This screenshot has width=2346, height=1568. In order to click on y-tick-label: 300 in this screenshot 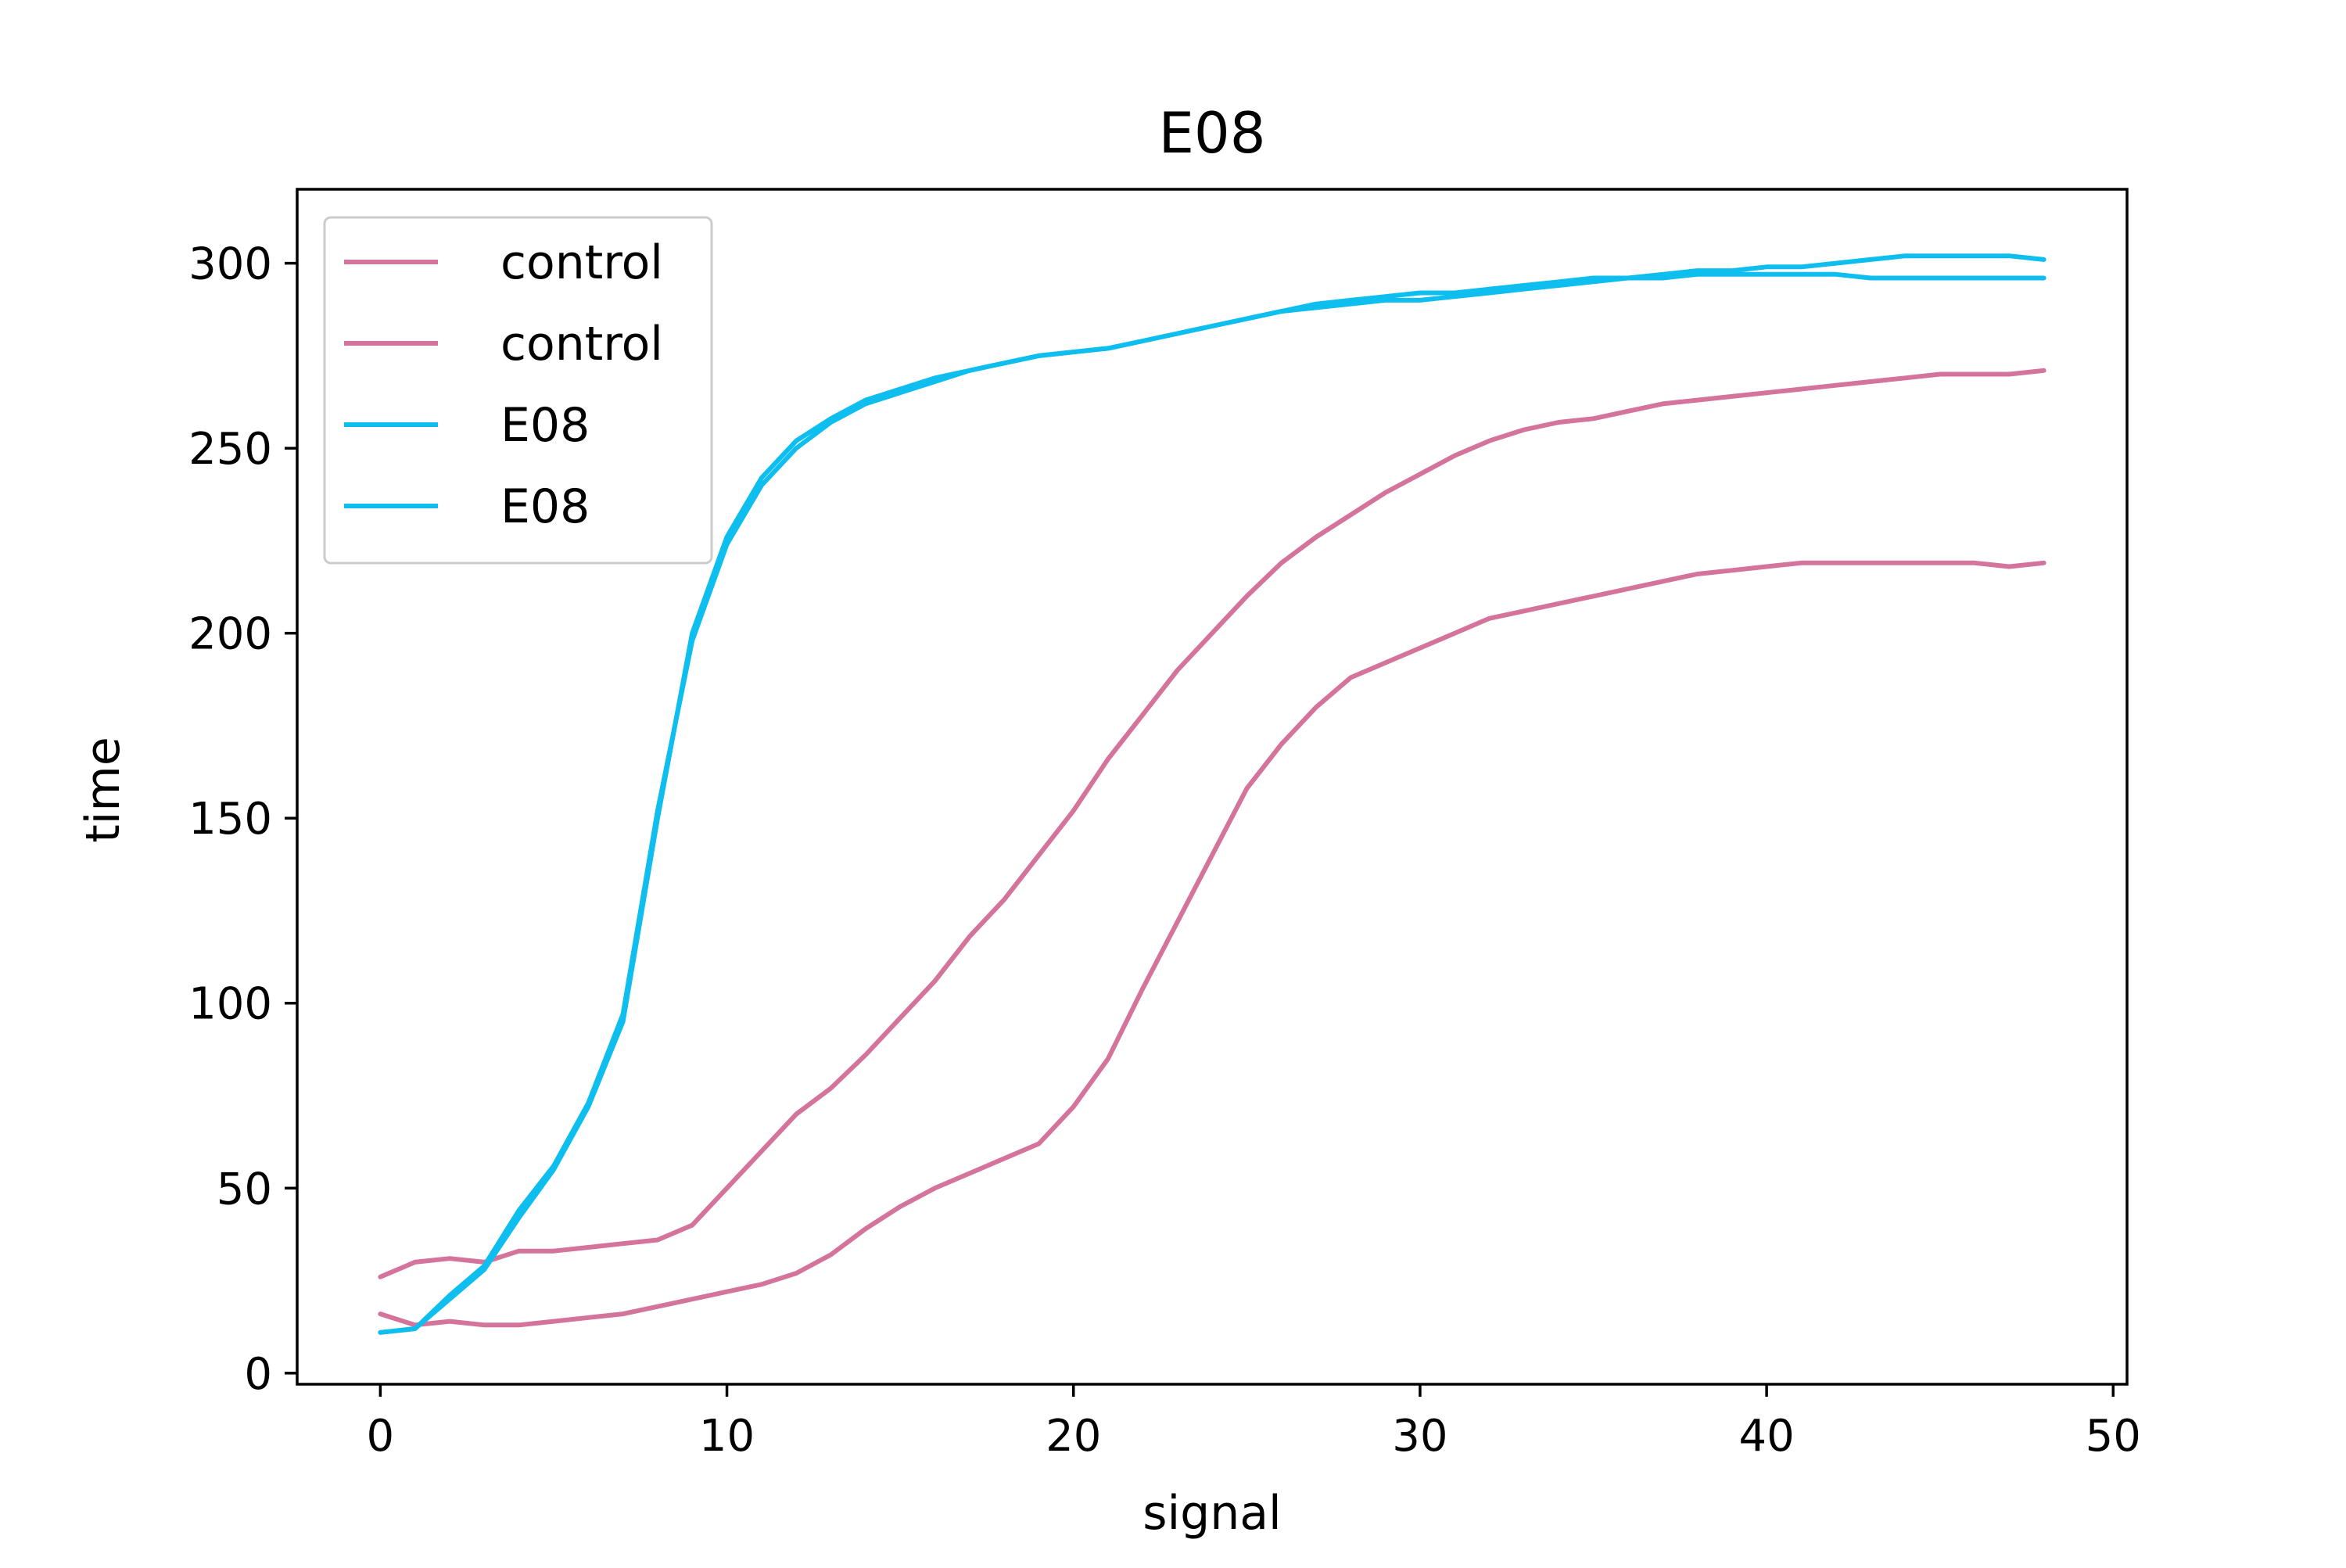, I will do `click(230, 264)`.